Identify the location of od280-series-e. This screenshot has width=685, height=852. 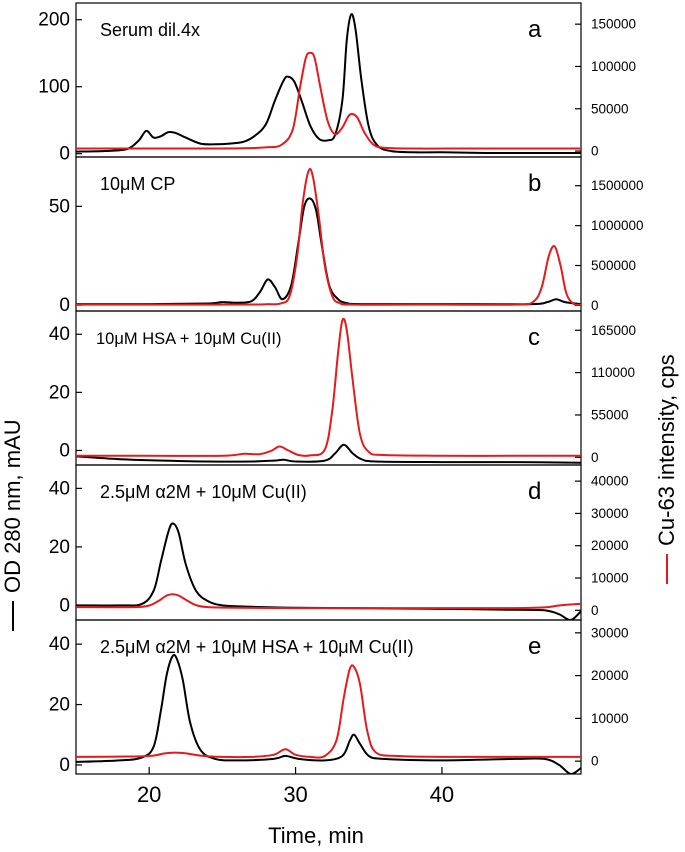
(328, 714).